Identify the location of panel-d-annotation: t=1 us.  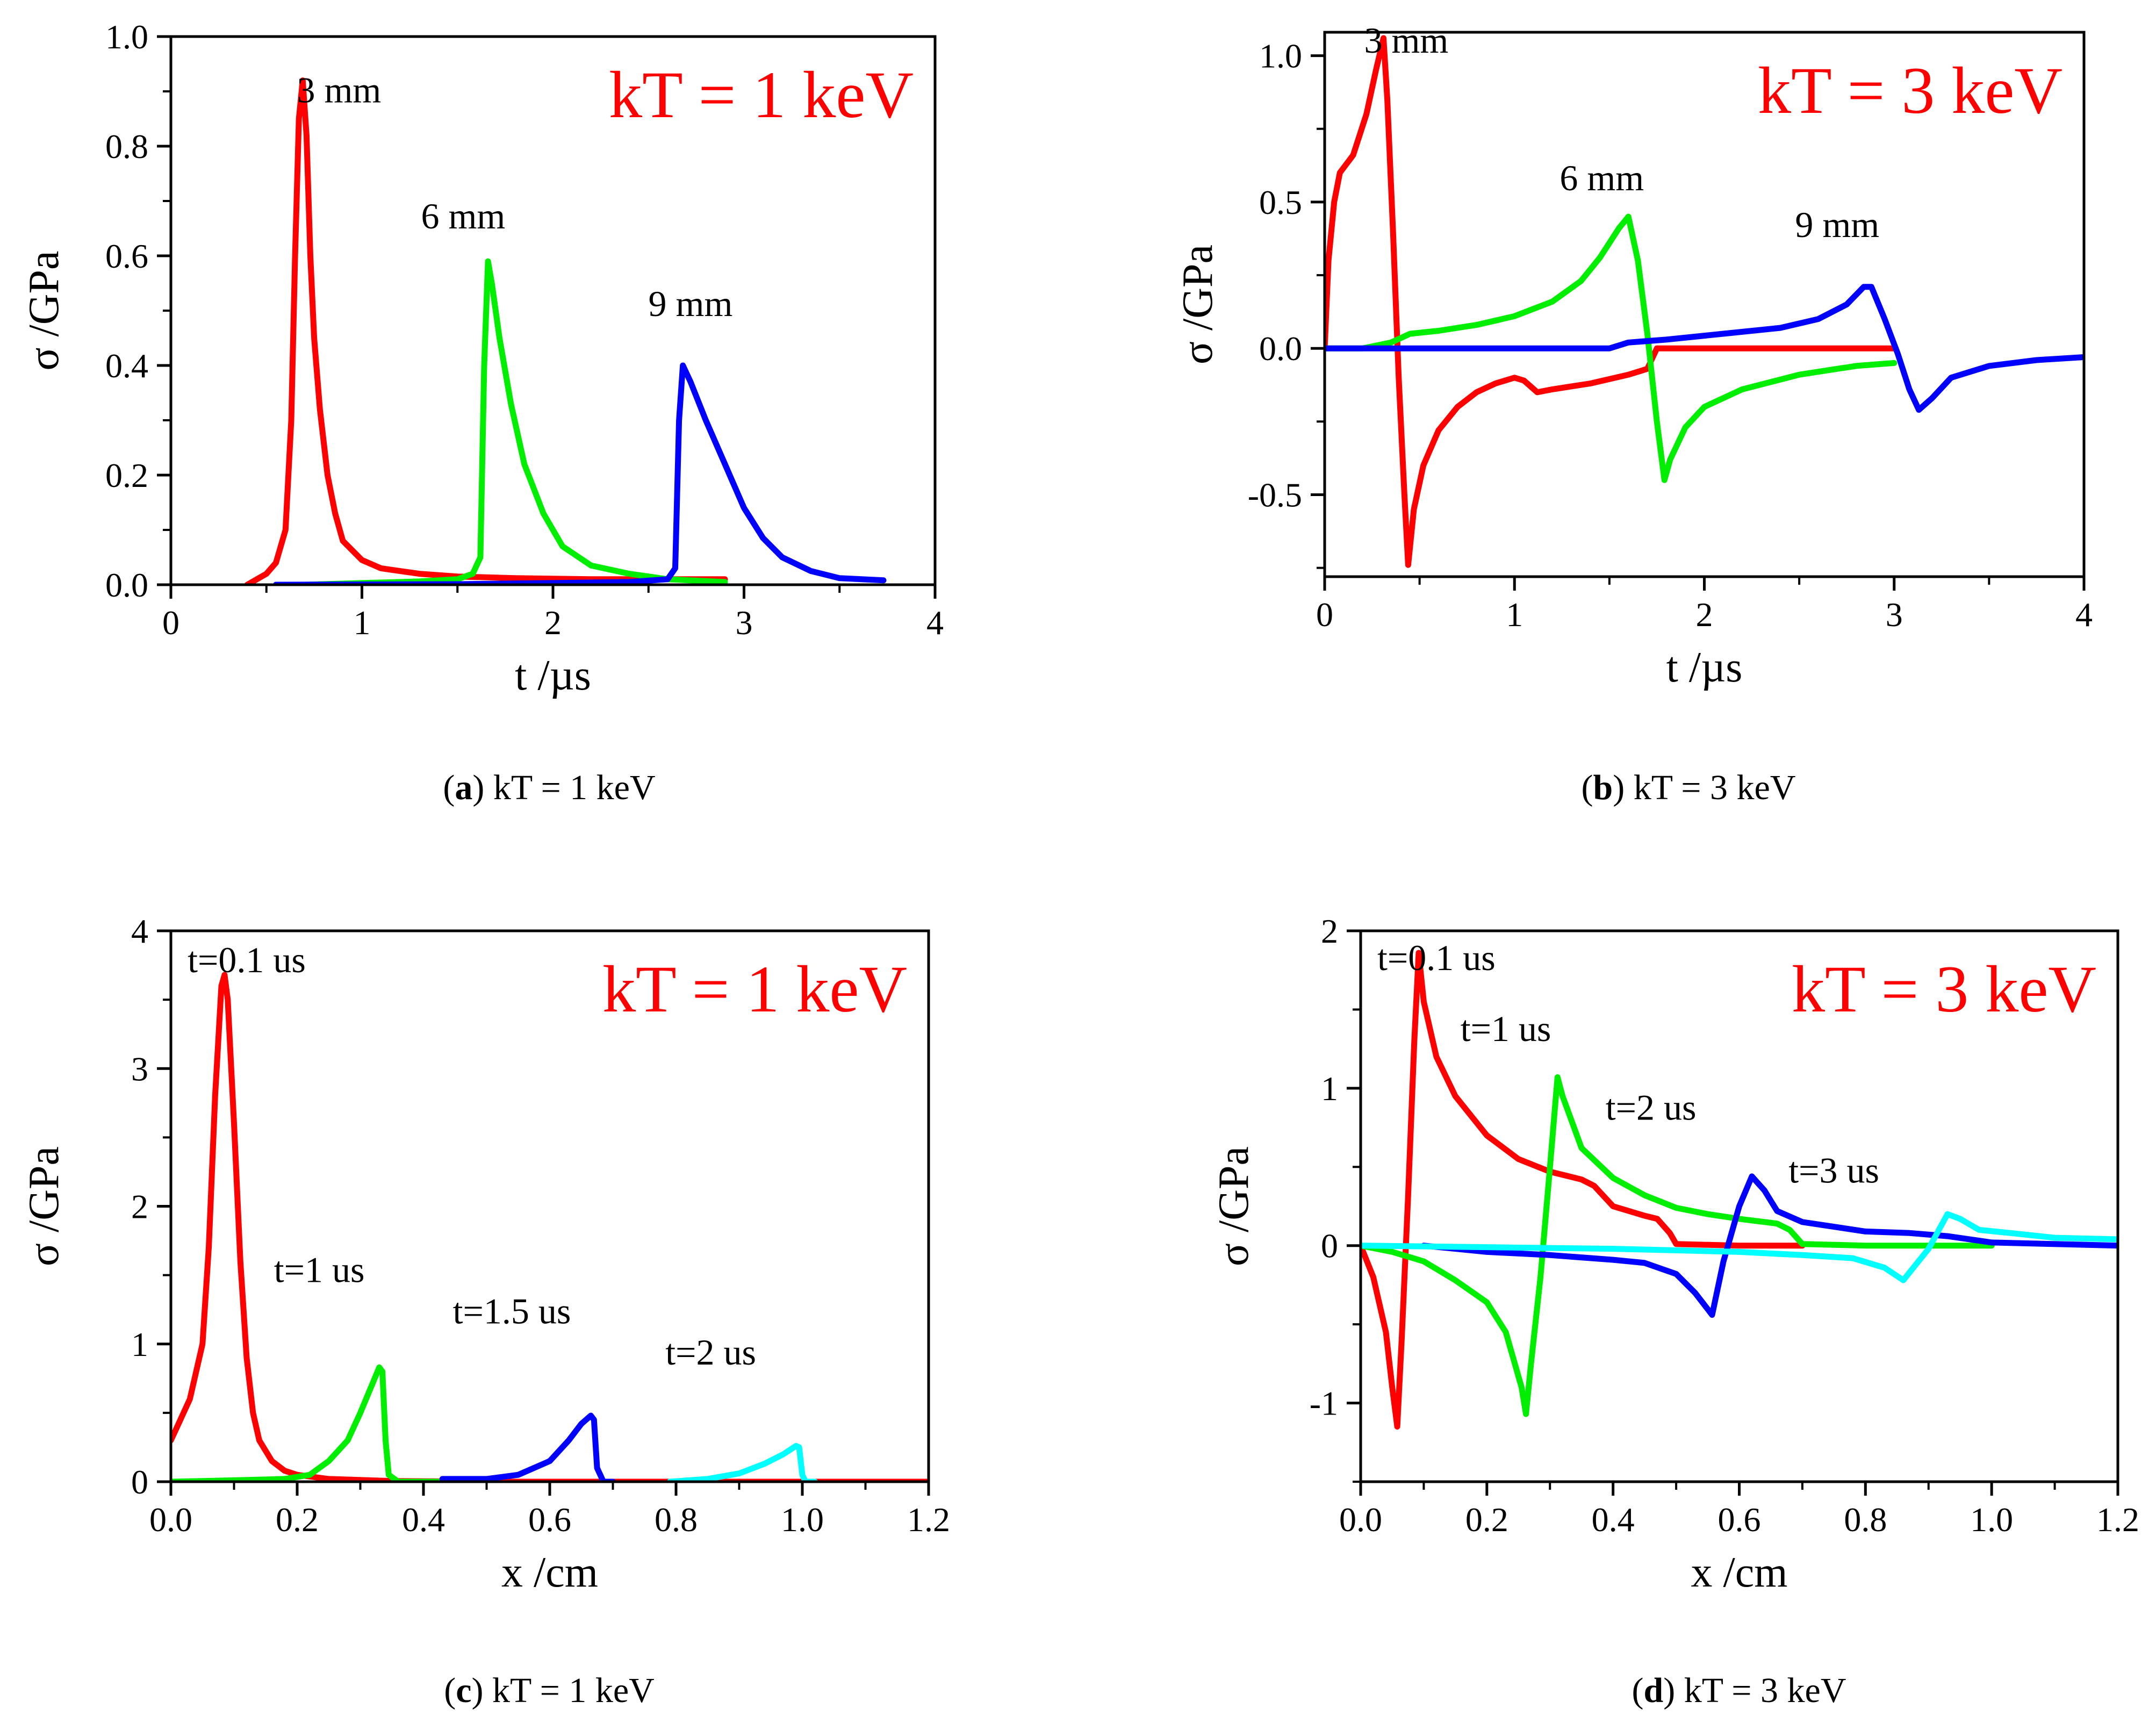
(1506, 1028).